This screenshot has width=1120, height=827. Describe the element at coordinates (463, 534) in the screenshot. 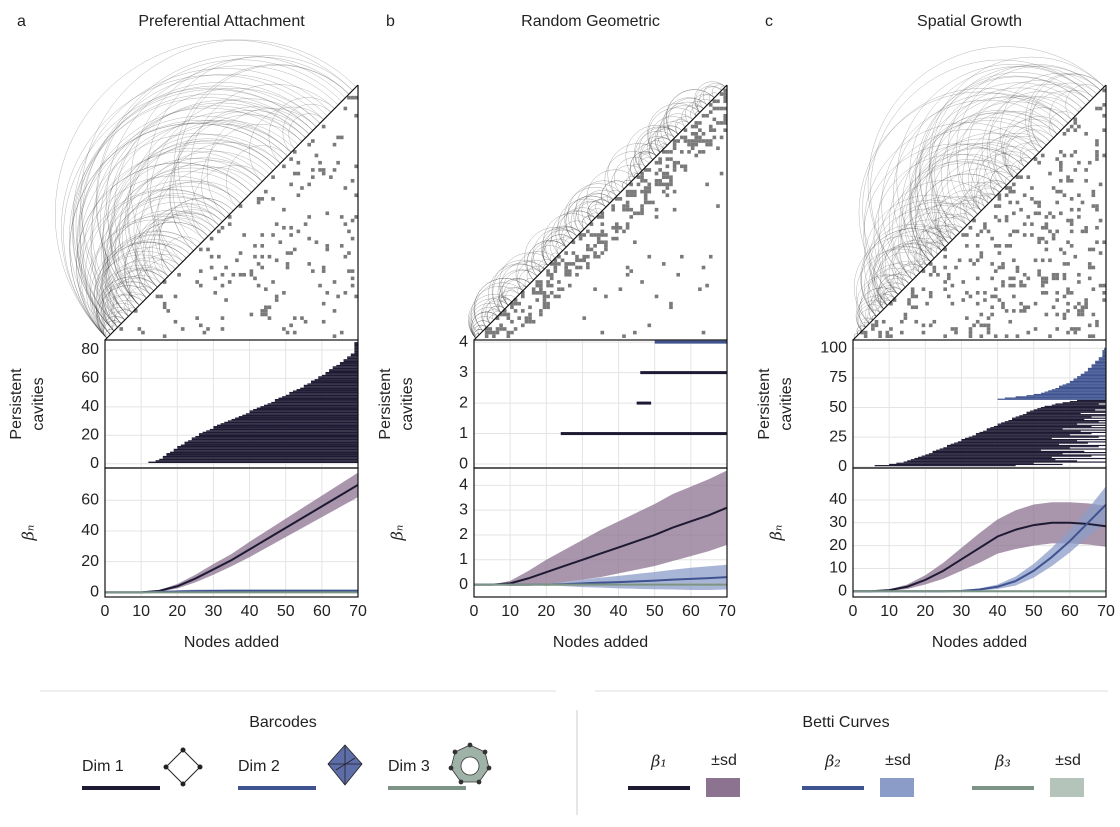

I see `y-tick-label: 2` at that location.